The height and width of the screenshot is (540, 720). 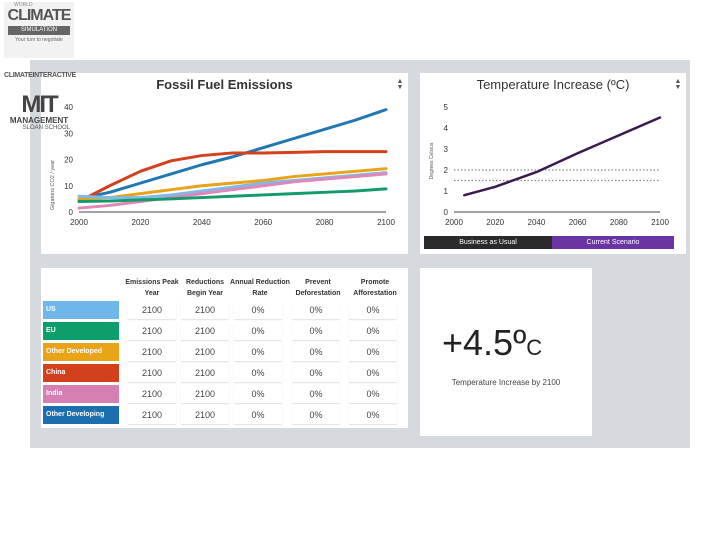 What do you see at coordinates (53, 185) in the screenshot?
I see `emissions-y-axis-label: Gigatons CO2 / year` at bounding box center [53, 185].